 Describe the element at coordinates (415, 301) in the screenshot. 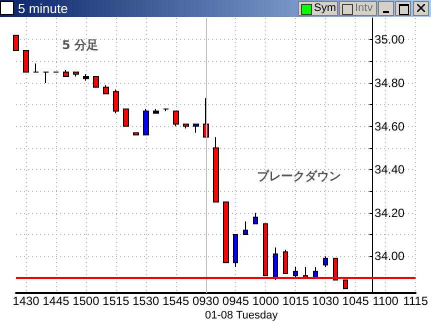

I see `x-tick-label: 1115` at that location.